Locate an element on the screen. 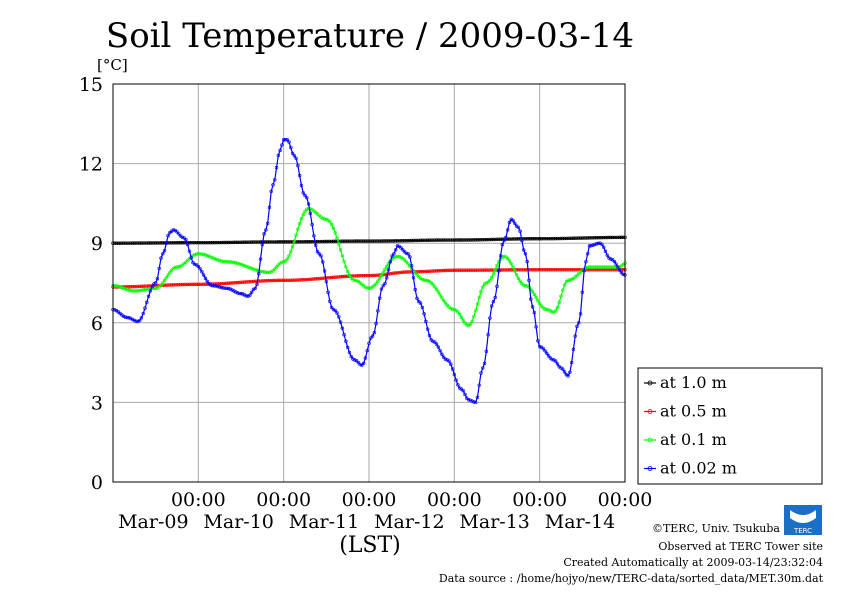 The height and width of the screenshot is (595, 842). series-at-0-5-m is located at coordinates (369, 278).